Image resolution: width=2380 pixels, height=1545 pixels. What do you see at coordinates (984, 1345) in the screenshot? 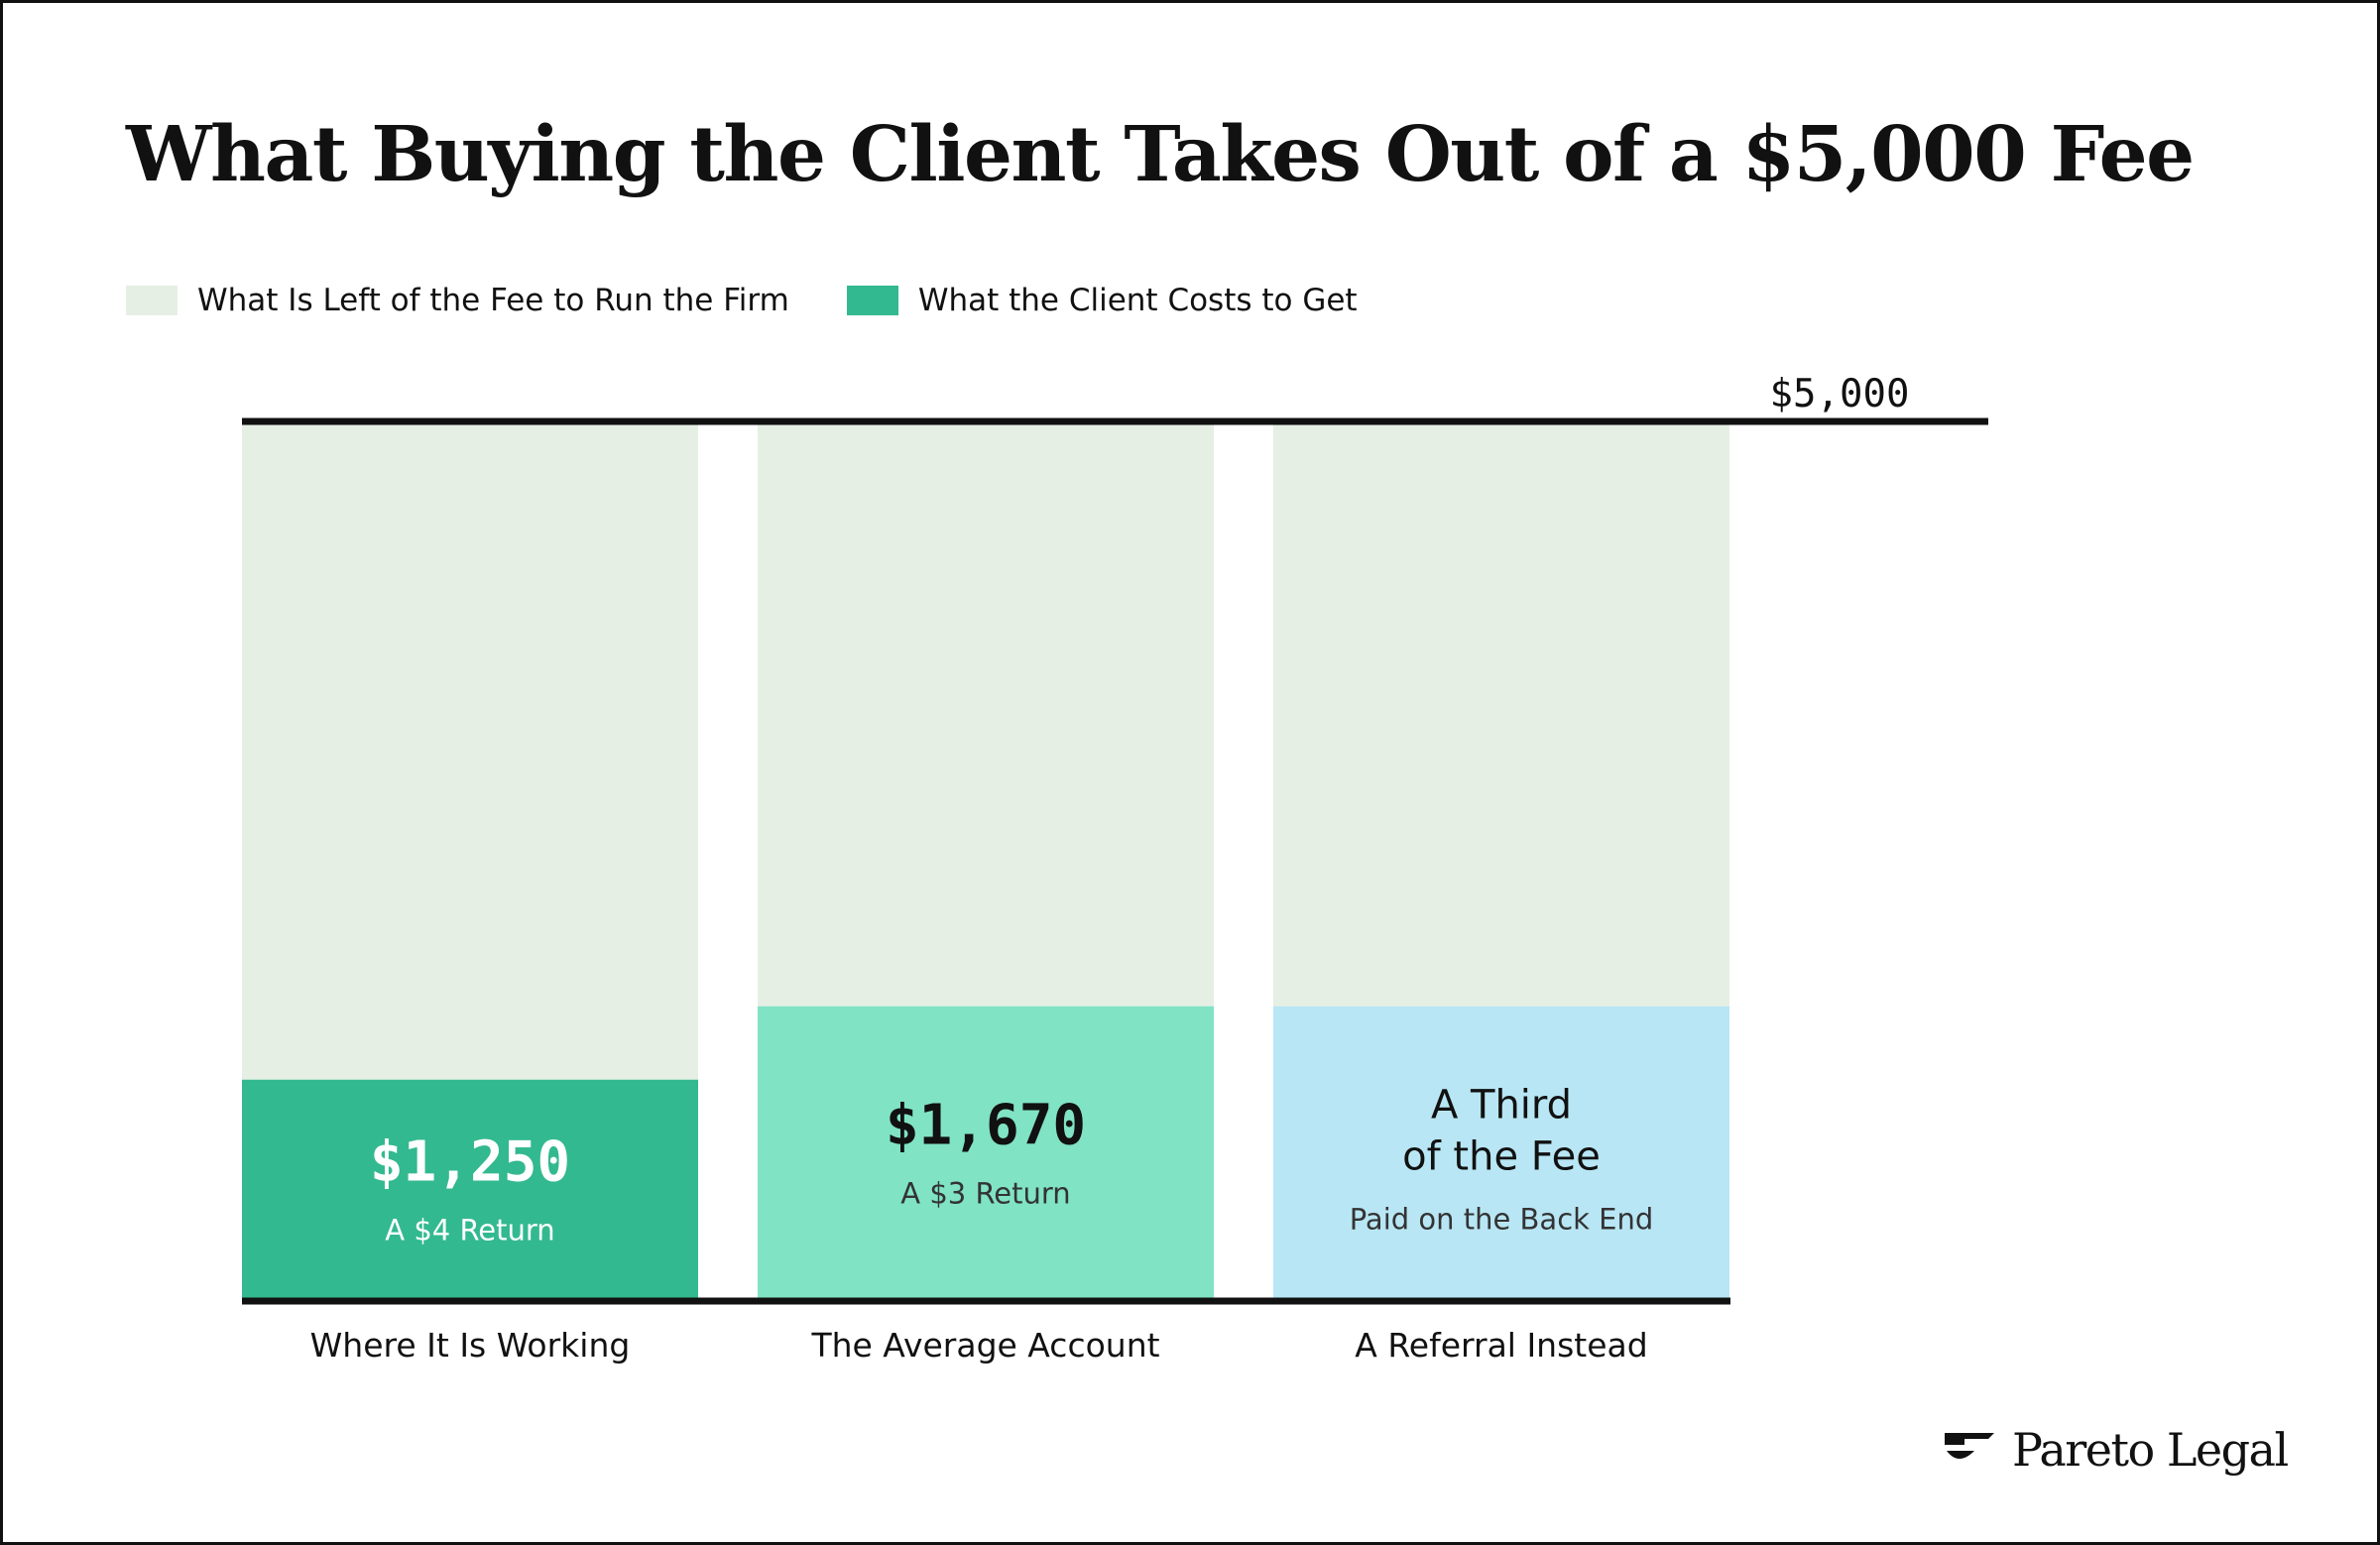
I see `x-tick-label: The Average Account` at bounding box center [984, 1345].